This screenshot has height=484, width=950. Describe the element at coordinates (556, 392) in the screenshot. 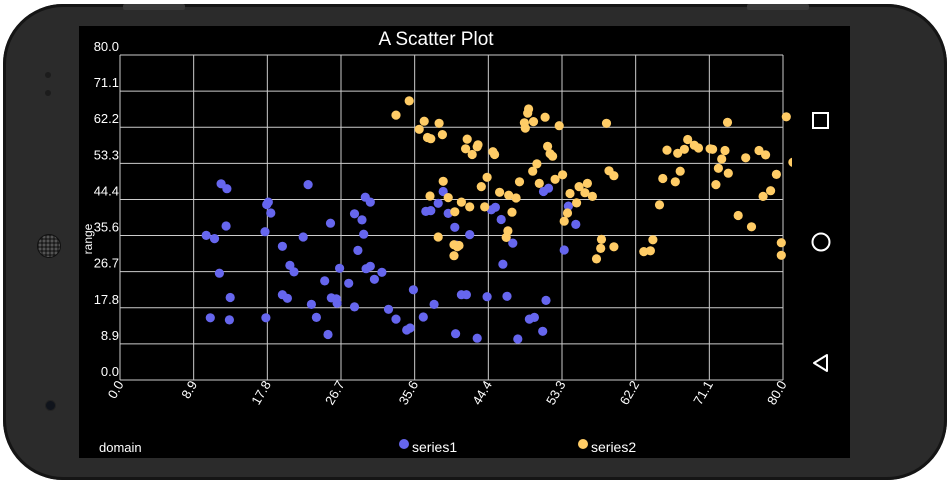

I see `x-tick-label: 53.3` at that location.